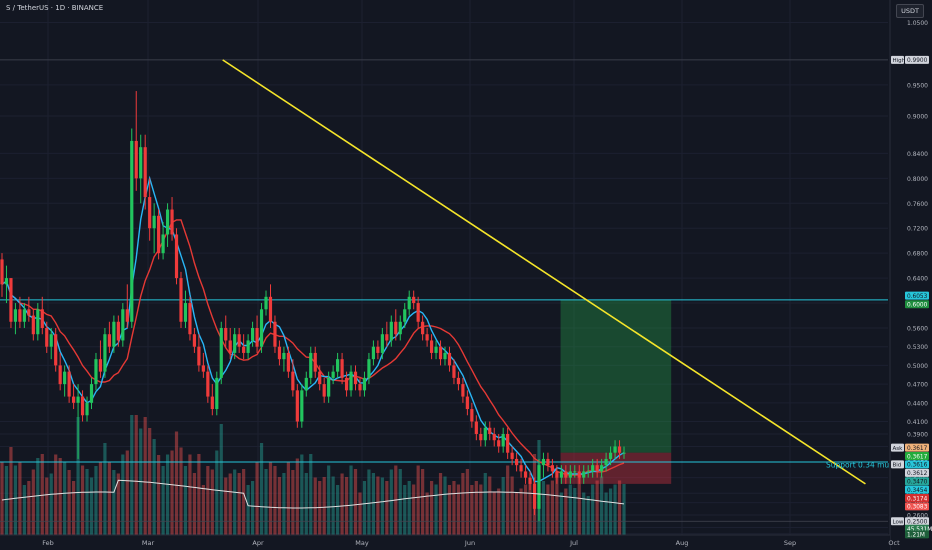  Describe the element at coordinates (917, 449) in the screenshot. I see `price-label-value: 0.3617` at that location.